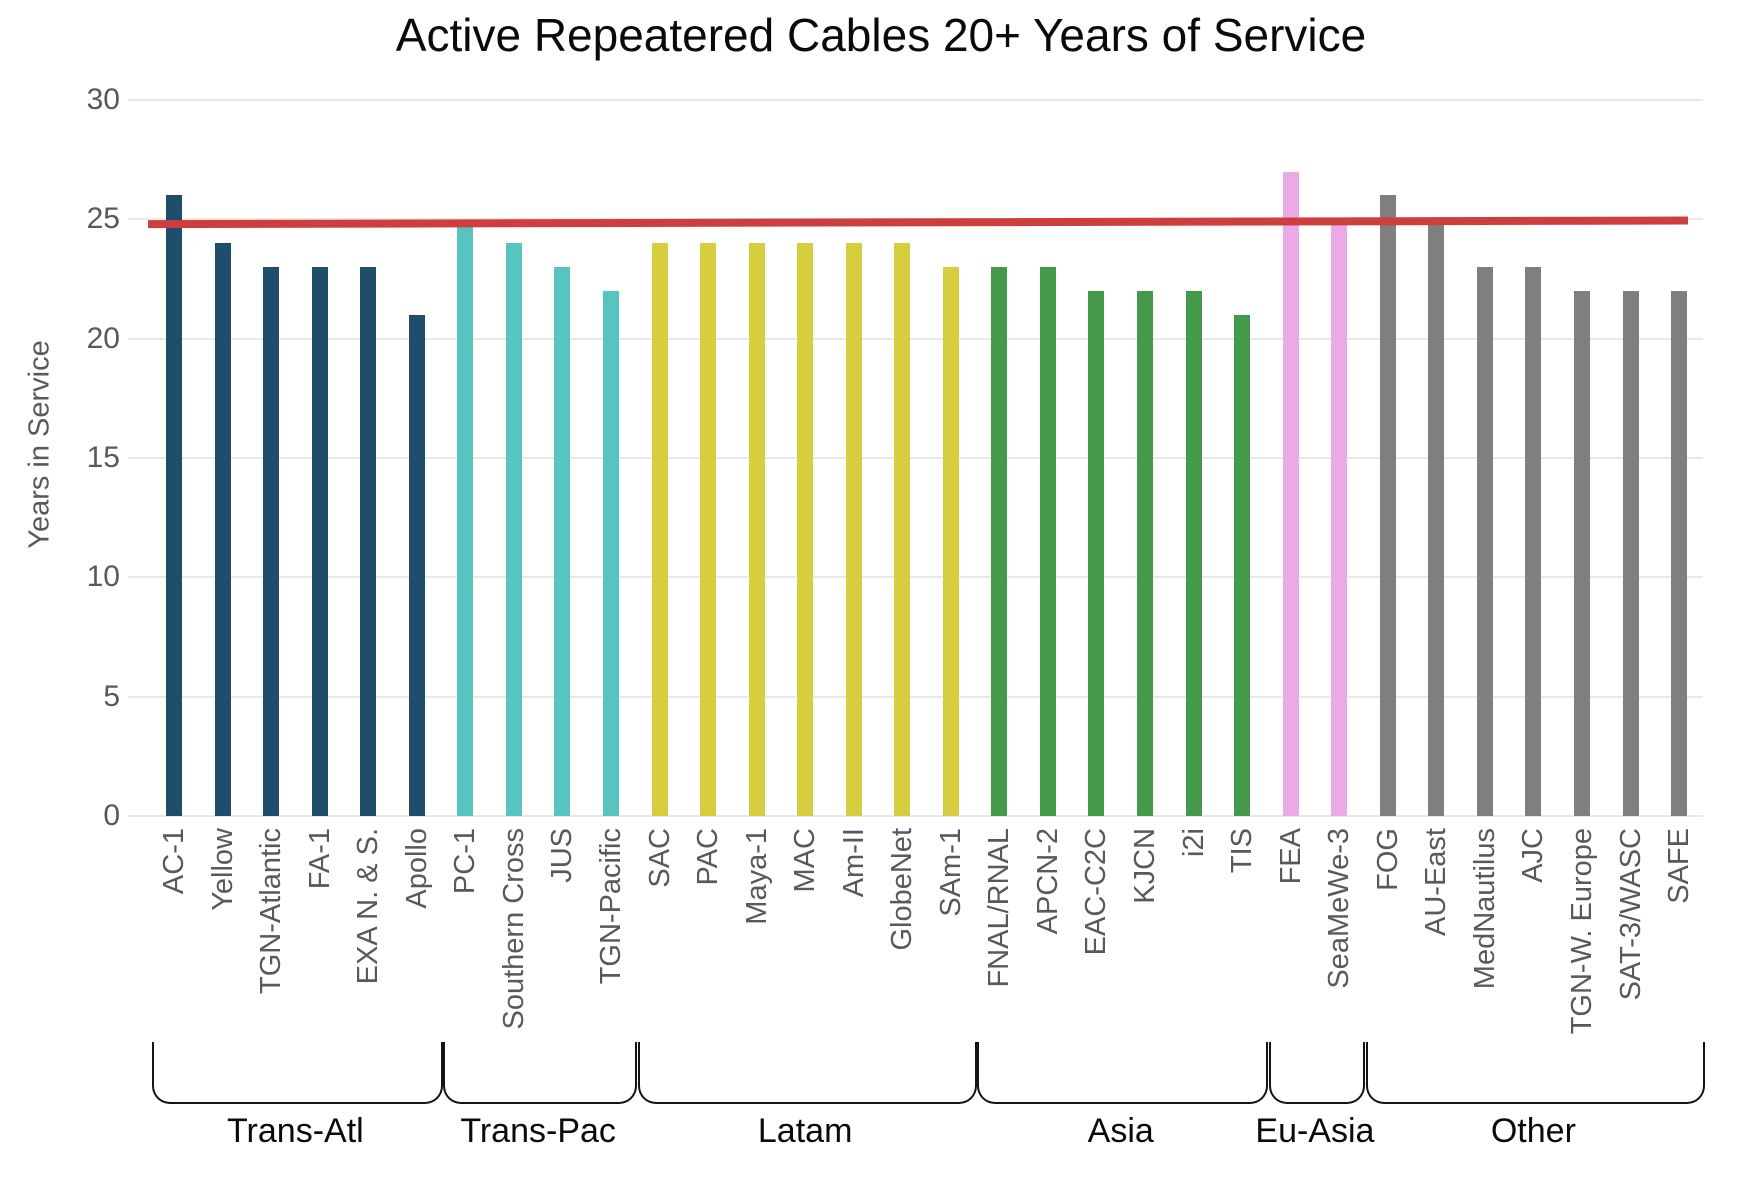 The height and width of the screenshot is (1196, 1762). What do you see at coordinates (1535, 1073) in the screenshot?
I see `group-bracket-other` at bounding box center [1535, 1073].